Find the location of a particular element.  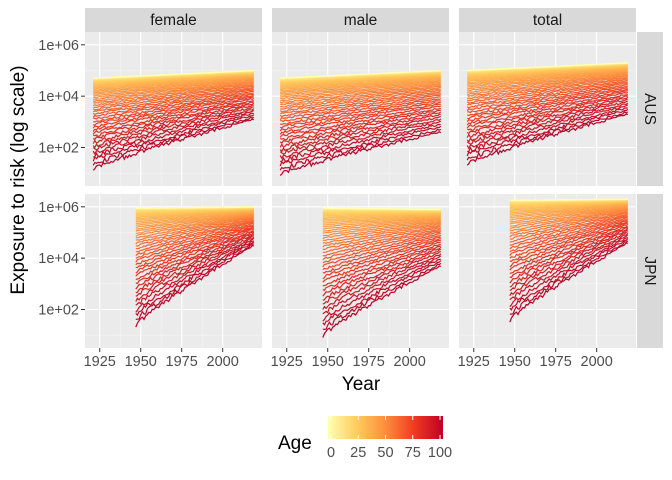

legend-tick-label: 100 is located at coordinates (440, 453).